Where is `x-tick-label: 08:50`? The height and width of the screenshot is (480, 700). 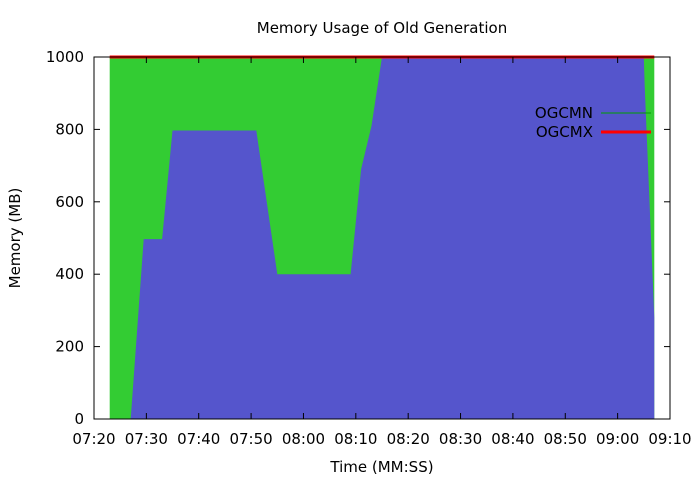 x-tick-label: 08:50 is located at coordinates (565, 439).